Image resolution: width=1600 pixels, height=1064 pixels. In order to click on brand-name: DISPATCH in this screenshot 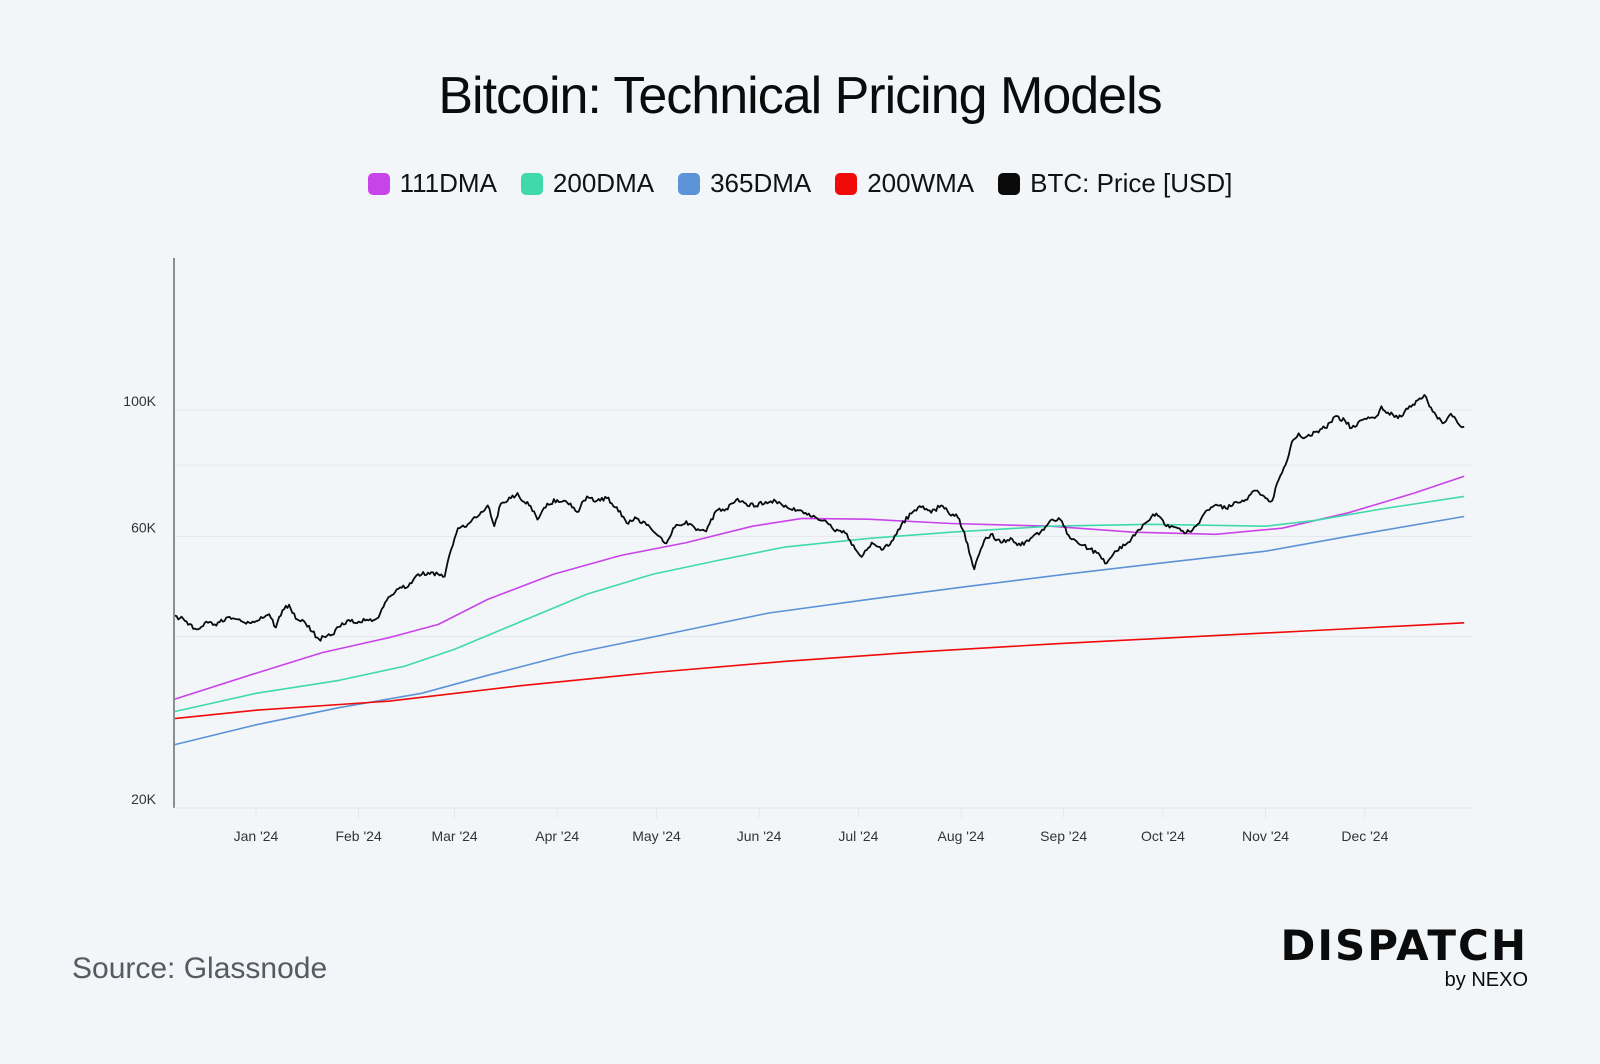, I will do `click(1404, 945)`.